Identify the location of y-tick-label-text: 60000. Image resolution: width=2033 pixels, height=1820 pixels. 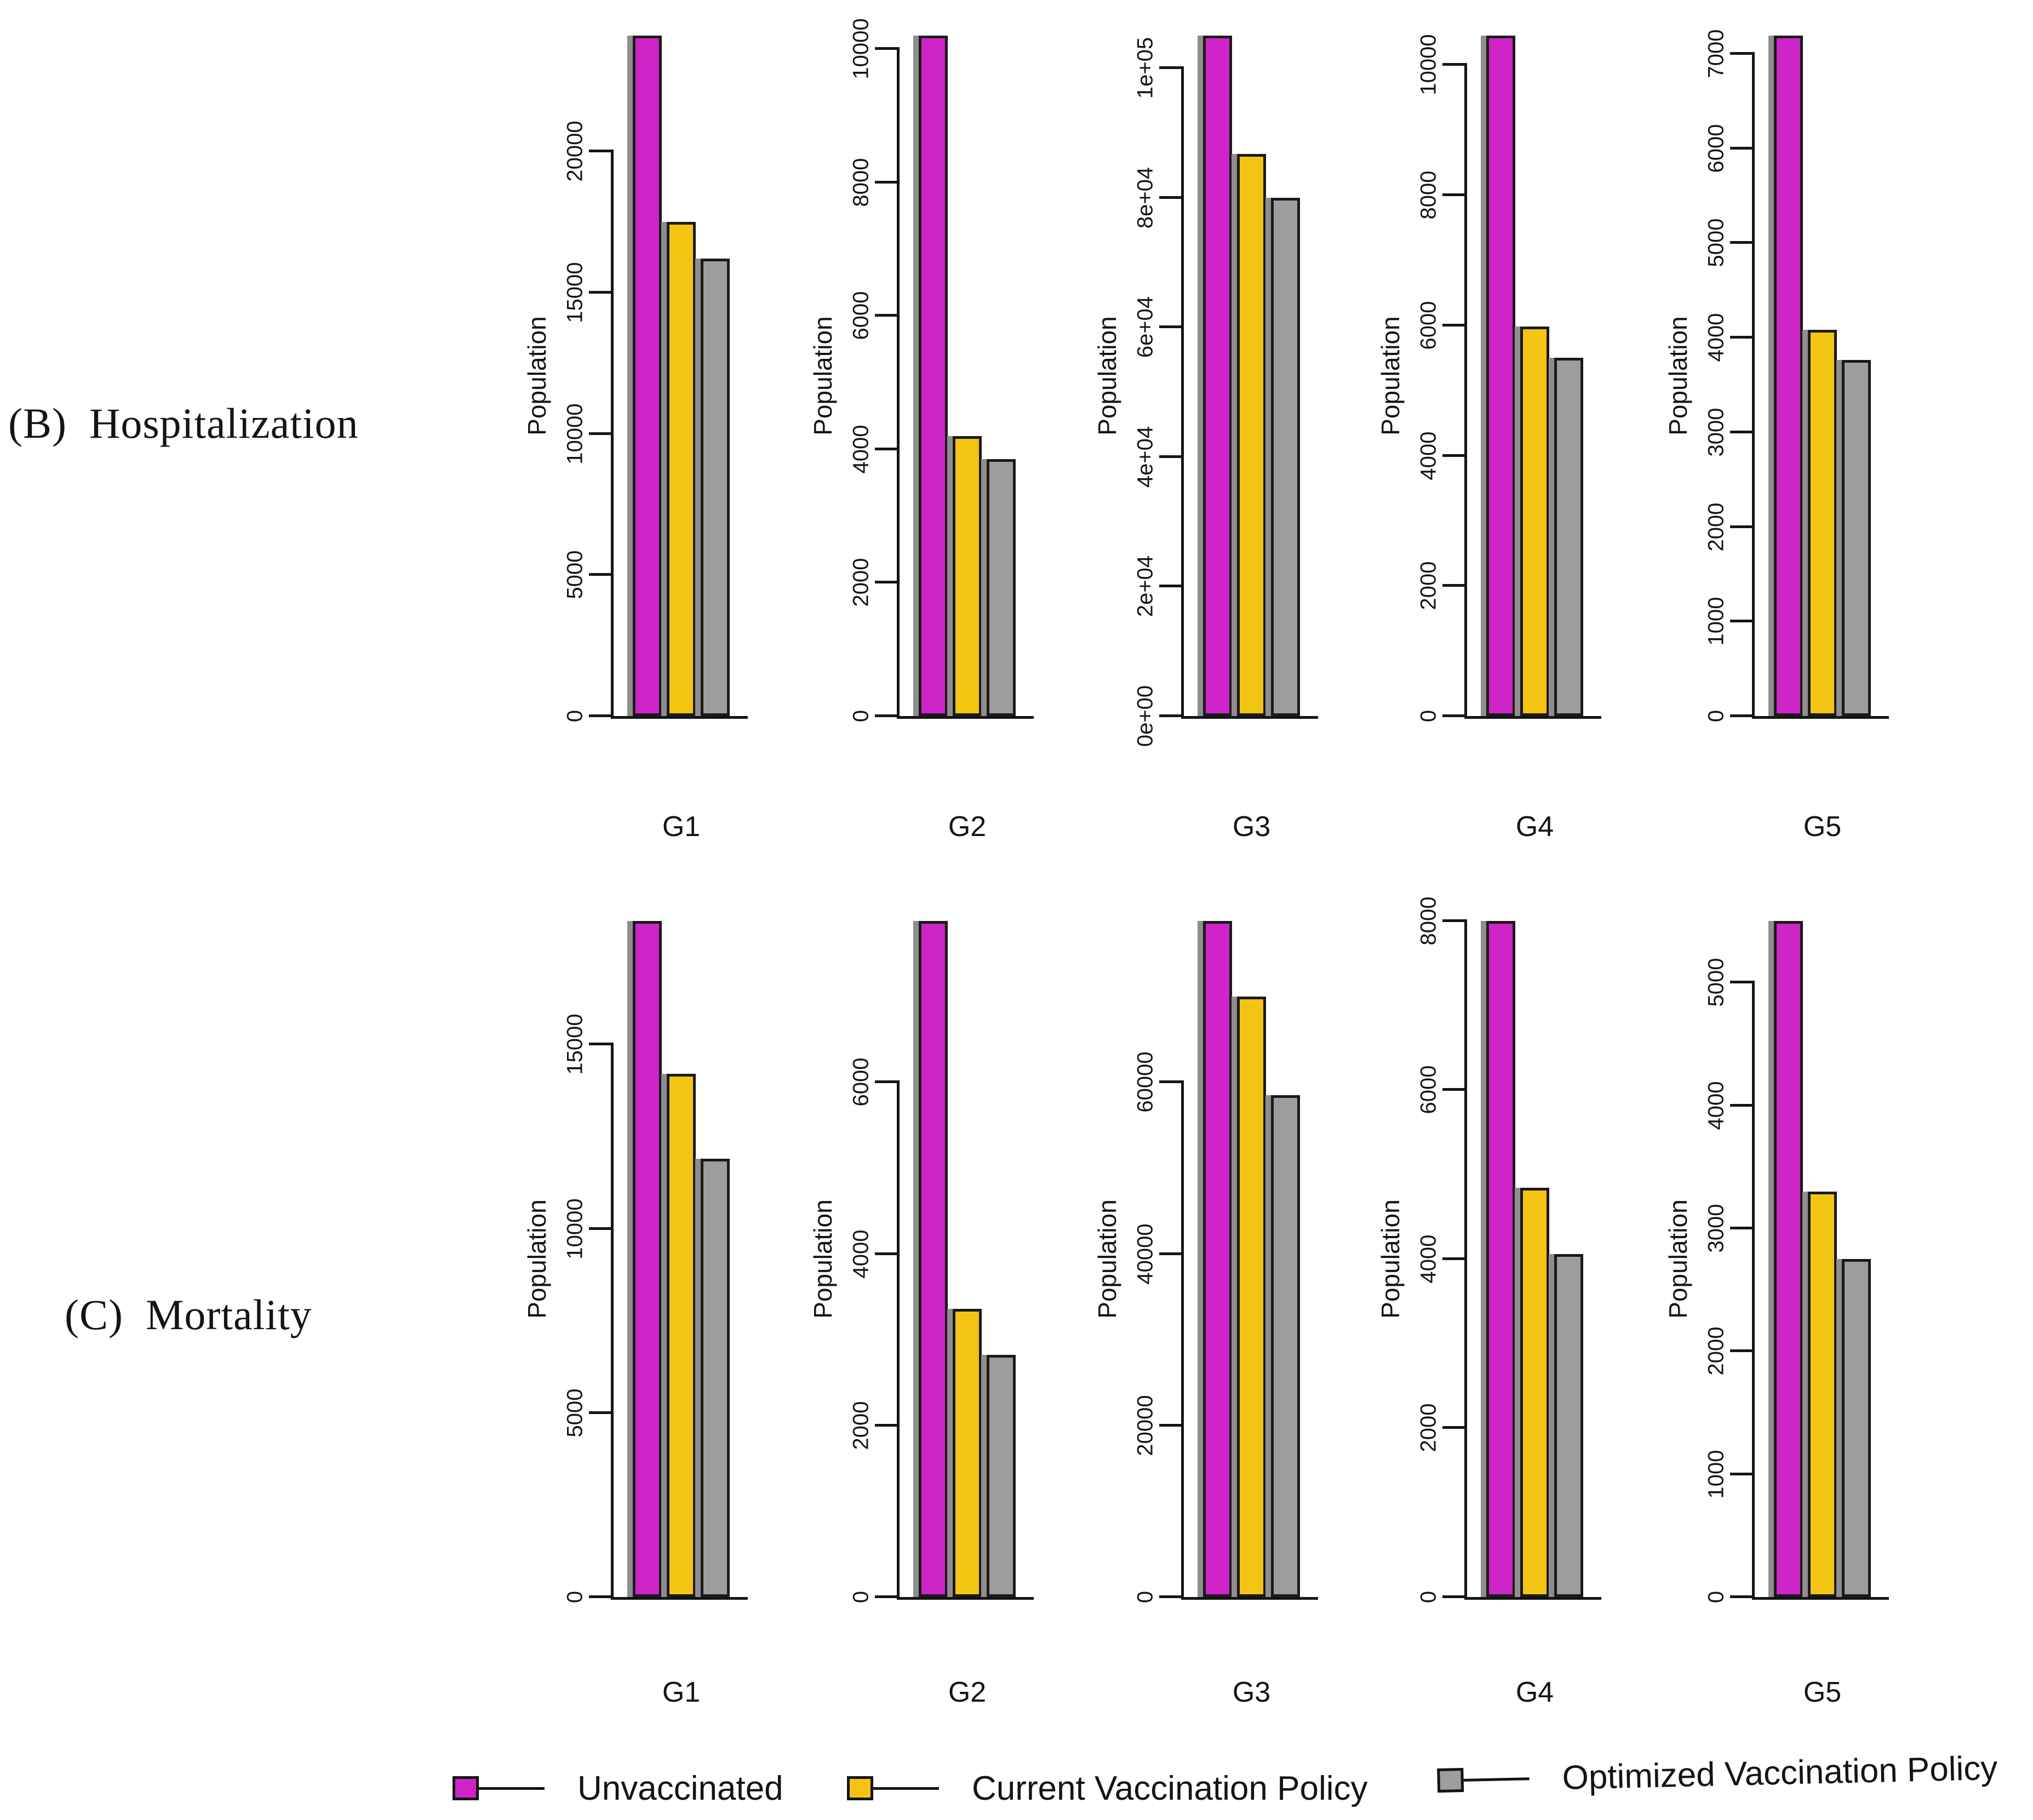
(1145, 1082).